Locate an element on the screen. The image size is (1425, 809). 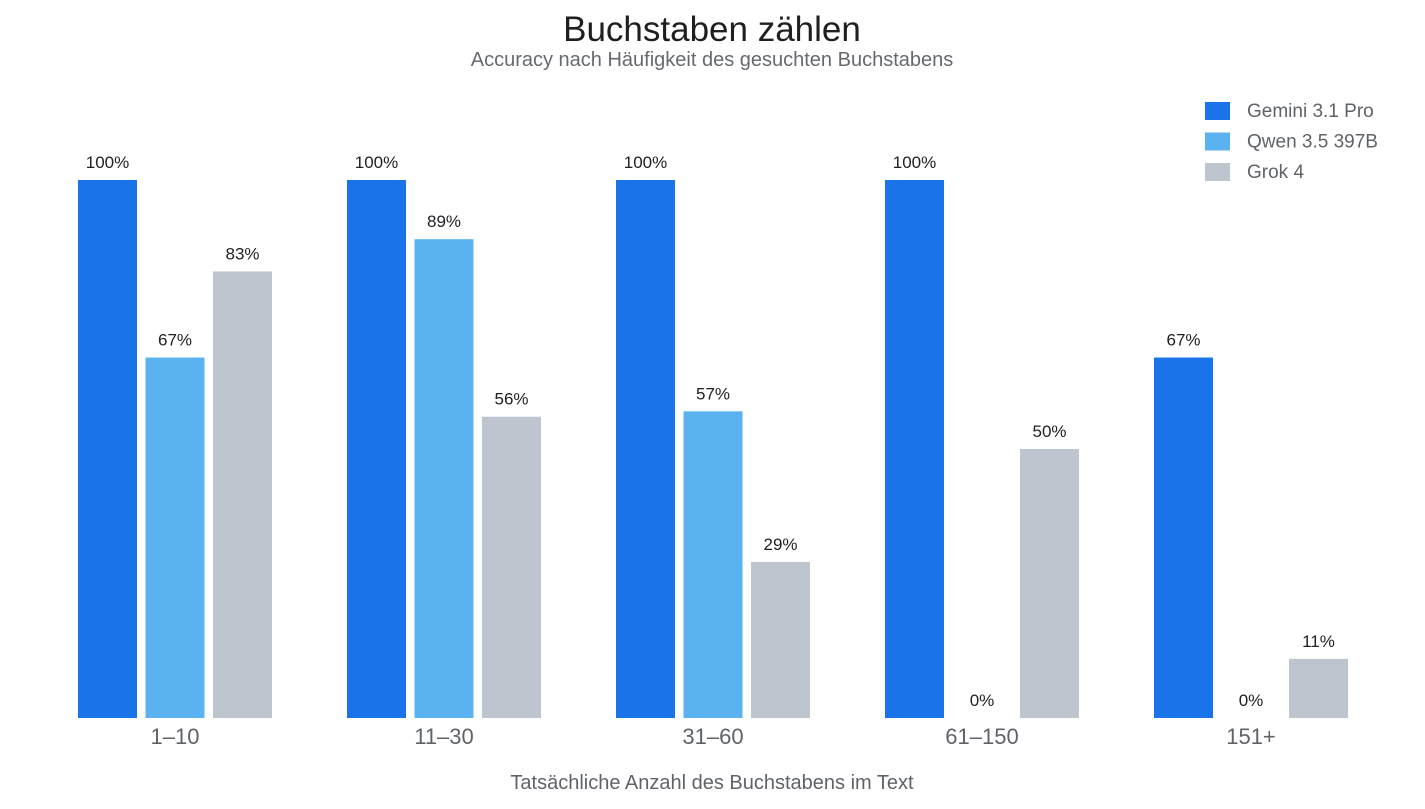
data-label: 89% is located at coordinates (444, 221).